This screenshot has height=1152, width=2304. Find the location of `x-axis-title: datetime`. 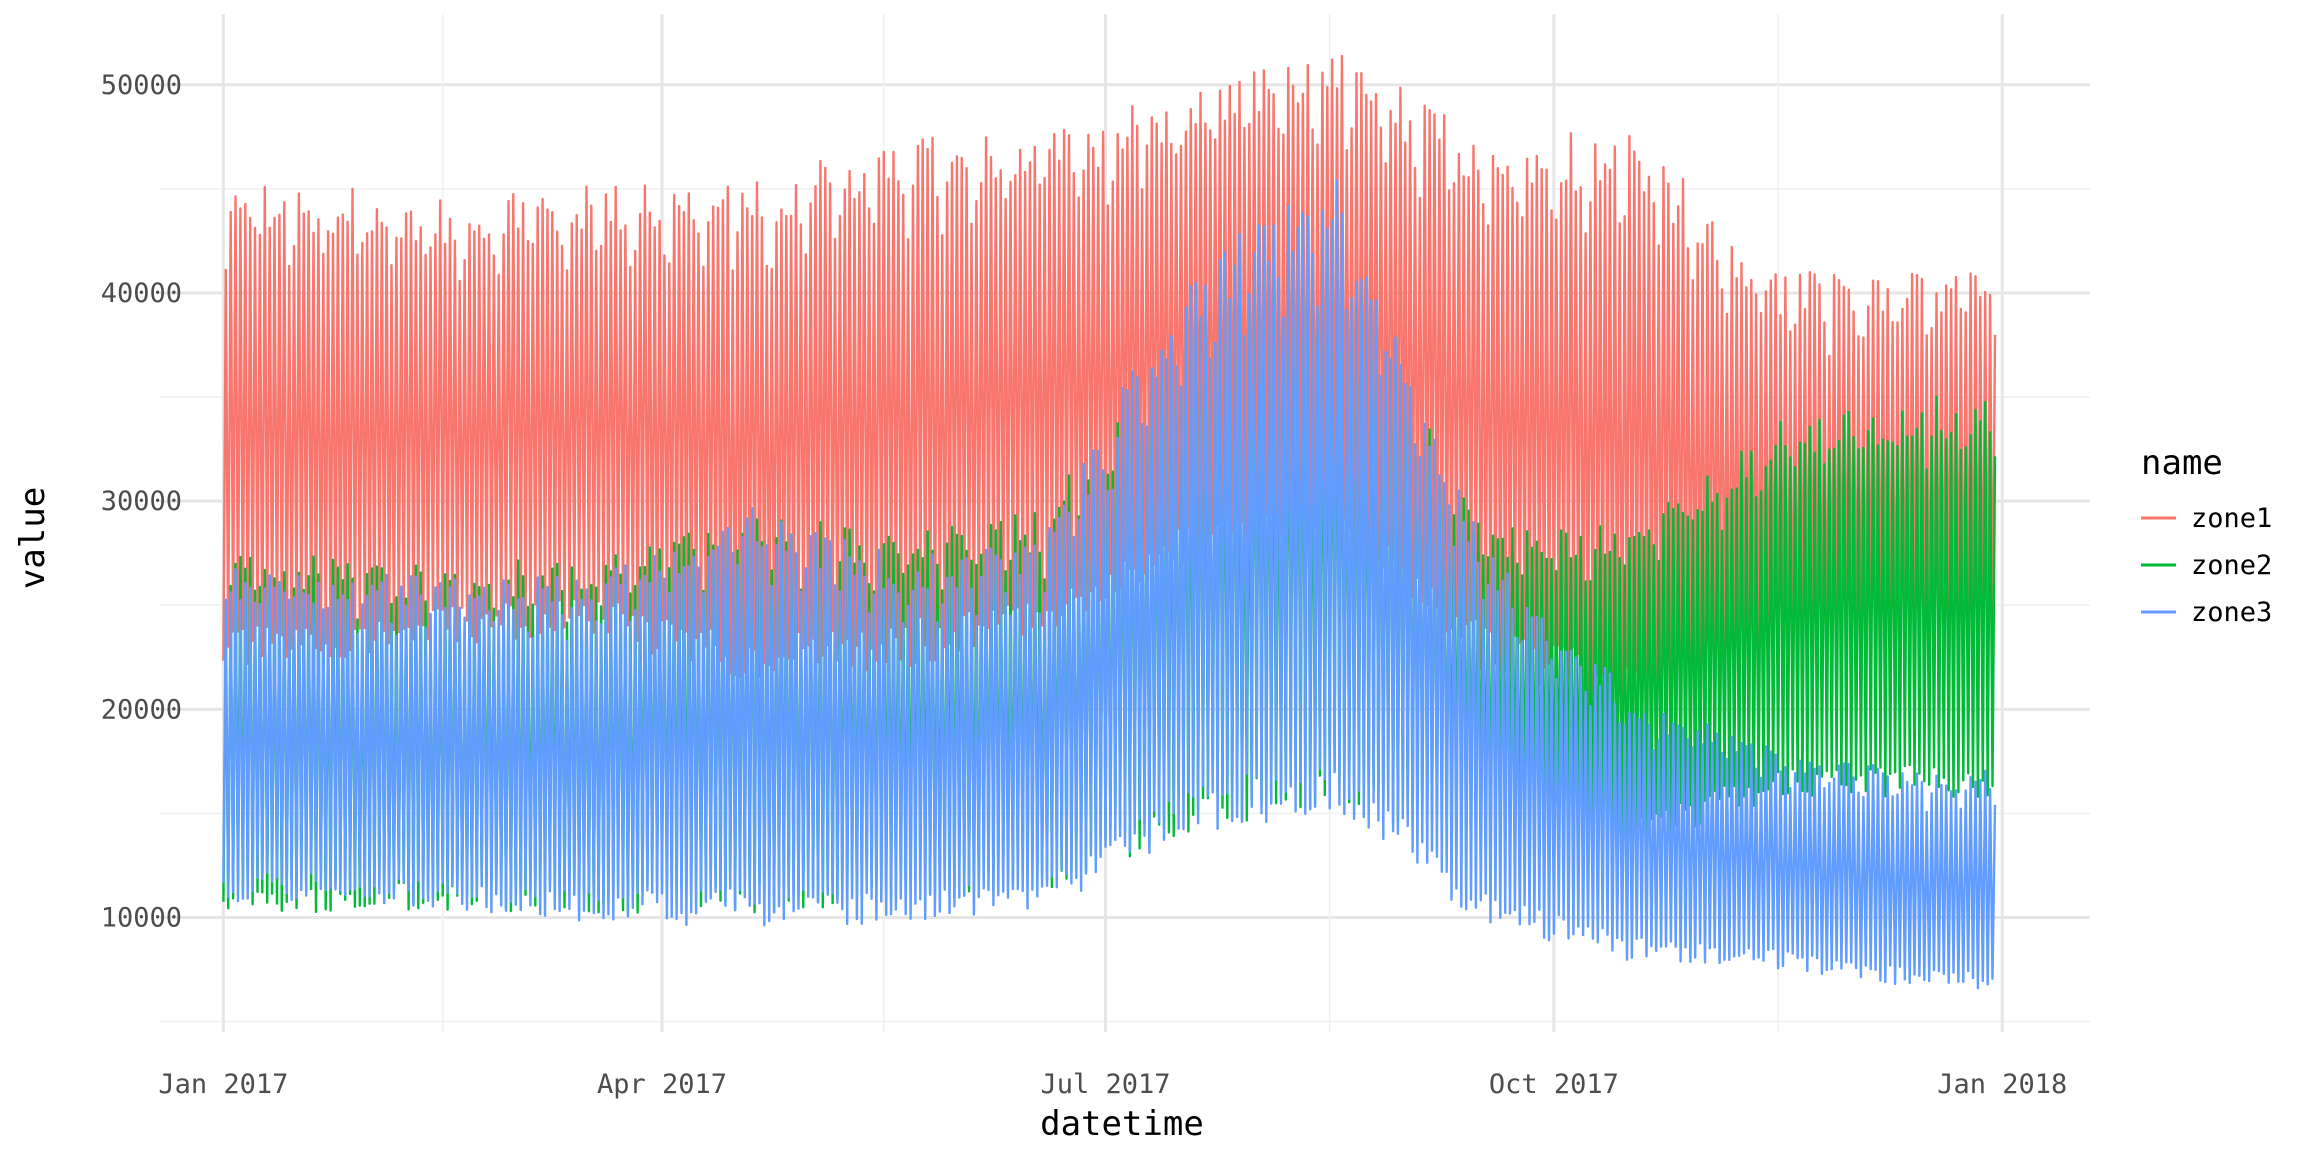

x-axis-title: datetime is located at coordinates (1122, 1124).